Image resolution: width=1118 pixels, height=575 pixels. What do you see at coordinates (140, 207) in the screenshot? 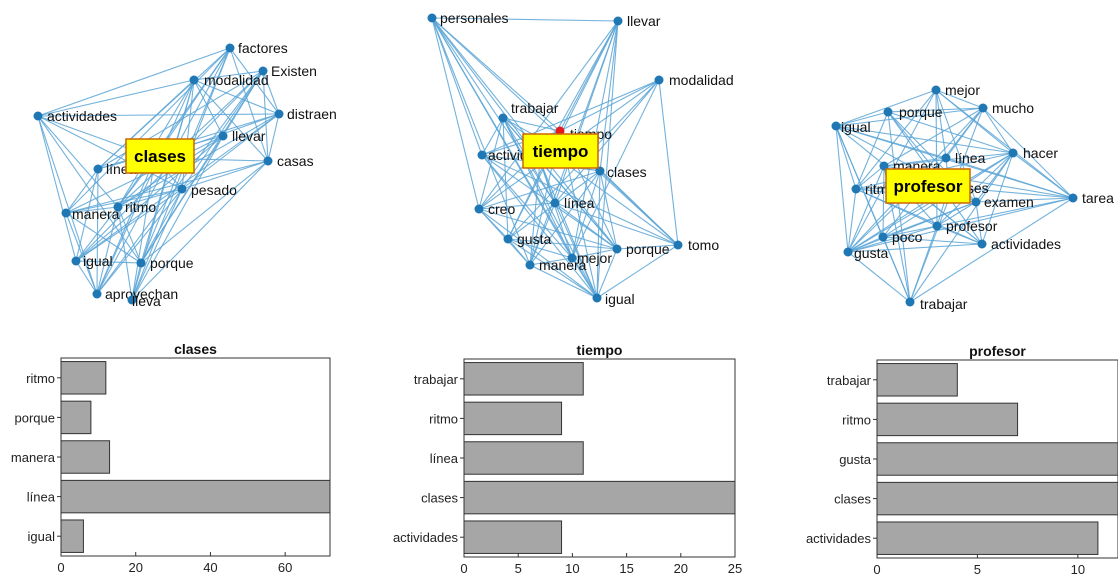
I see `network-node-label: ritmo` at bounding box center [140, 207].